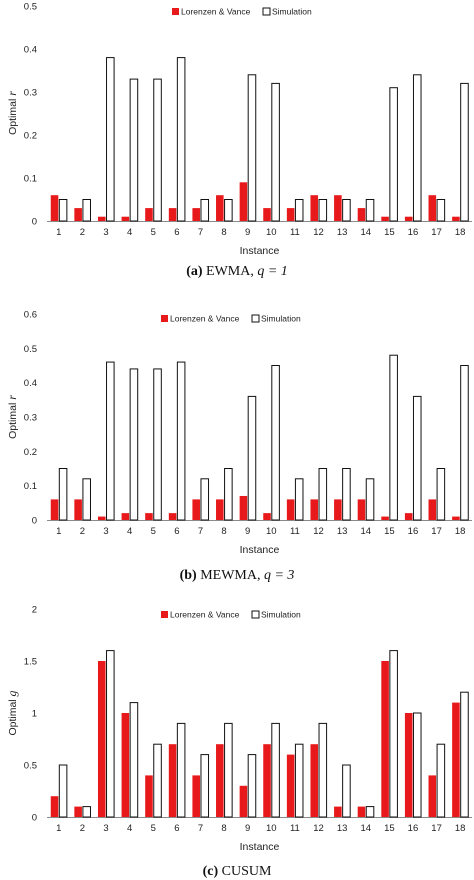  Describe the element at coordinates (318, 828) in the screenshot. I see `x-tick-label: 12` at that location.